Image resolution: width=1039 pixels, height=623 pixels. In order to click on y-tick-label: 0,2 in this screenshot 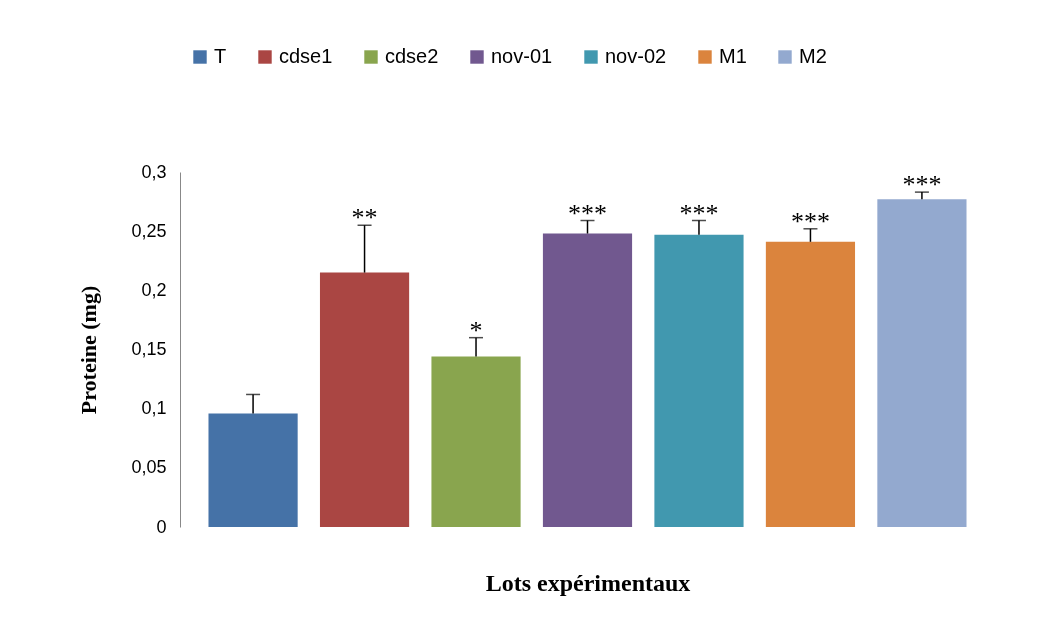, I will do `click(154, 289)`.